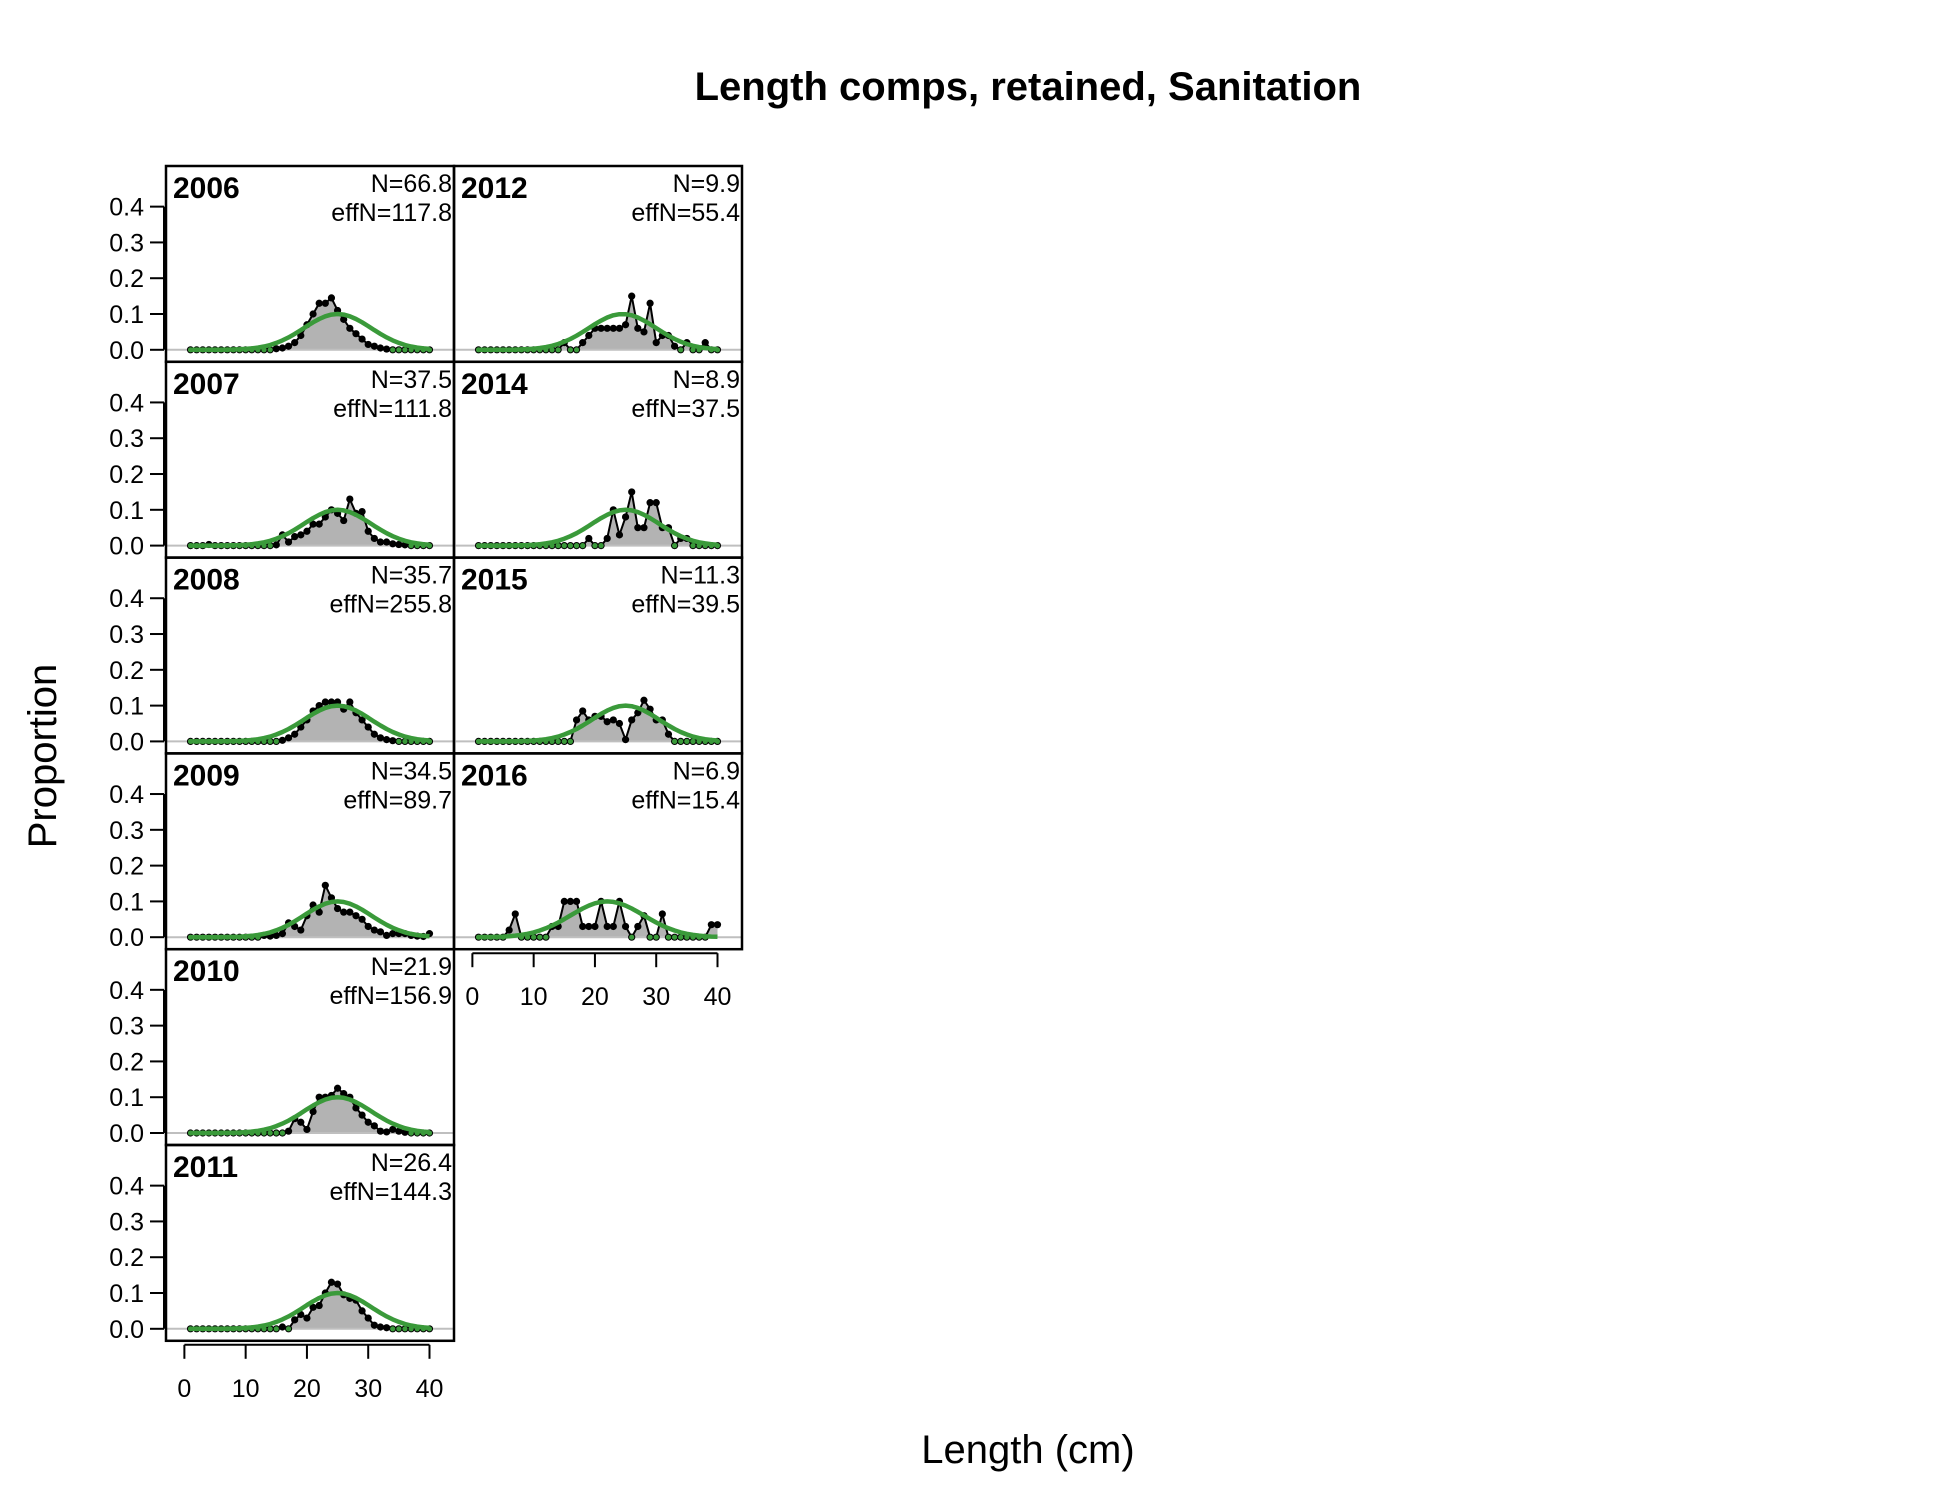 The width and height of the screenshot is (1950, 1500). I want to click on observed-point-2011, so click(282, 1327).